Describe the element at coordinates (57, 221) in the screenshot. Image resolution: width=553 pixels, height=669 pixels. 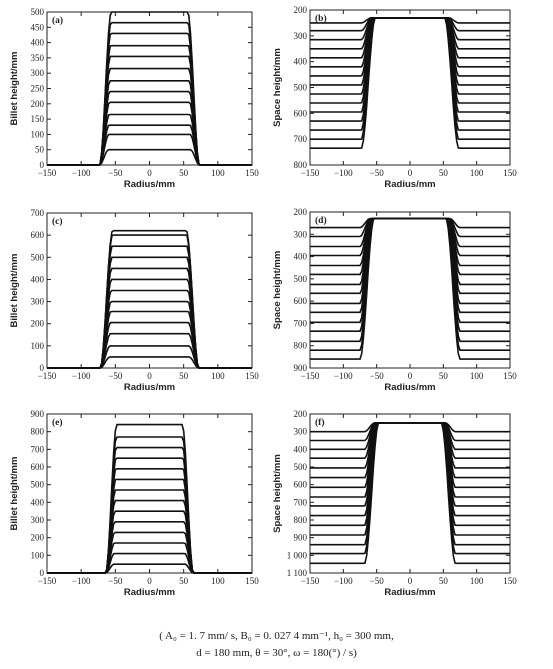
I see `panel-label: (c)` at that location.